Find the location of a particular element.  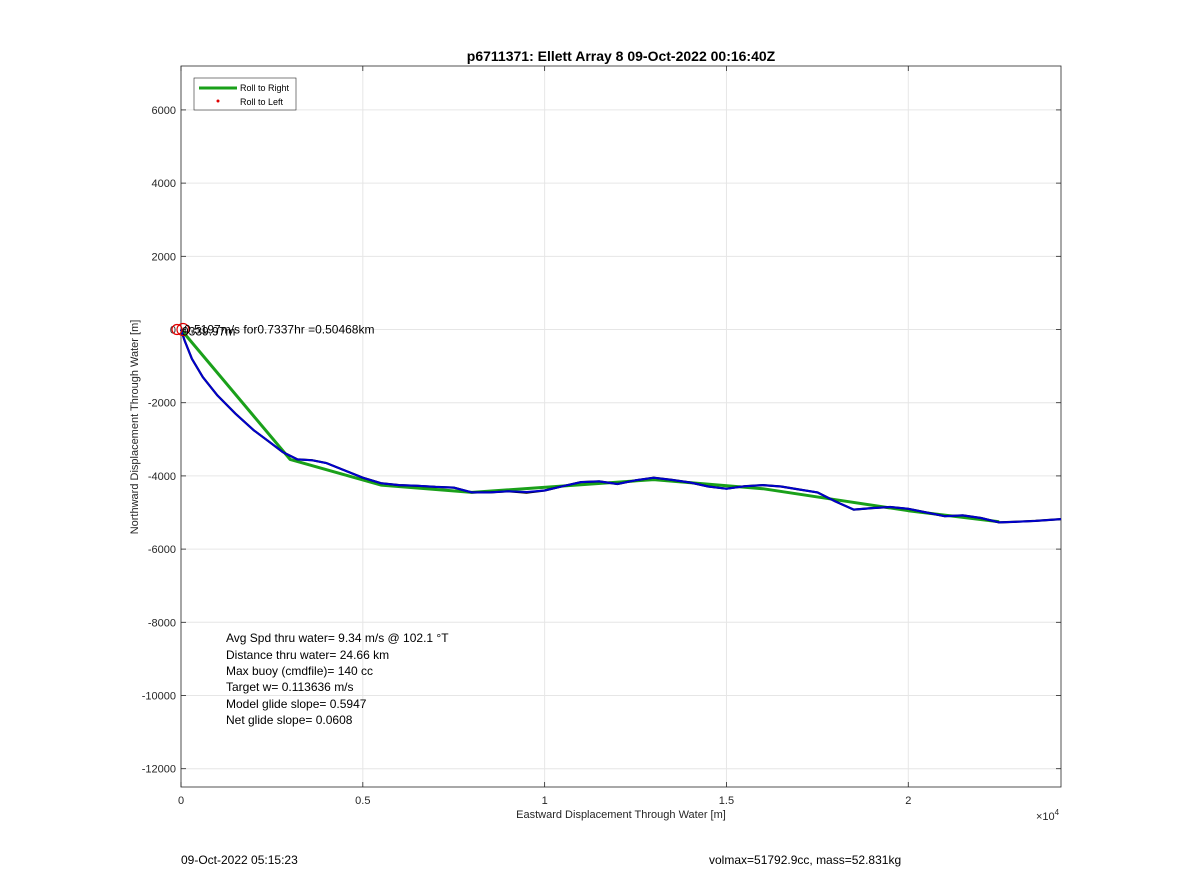

y-tick-label: -12000 is located at coordinates (159, 770).